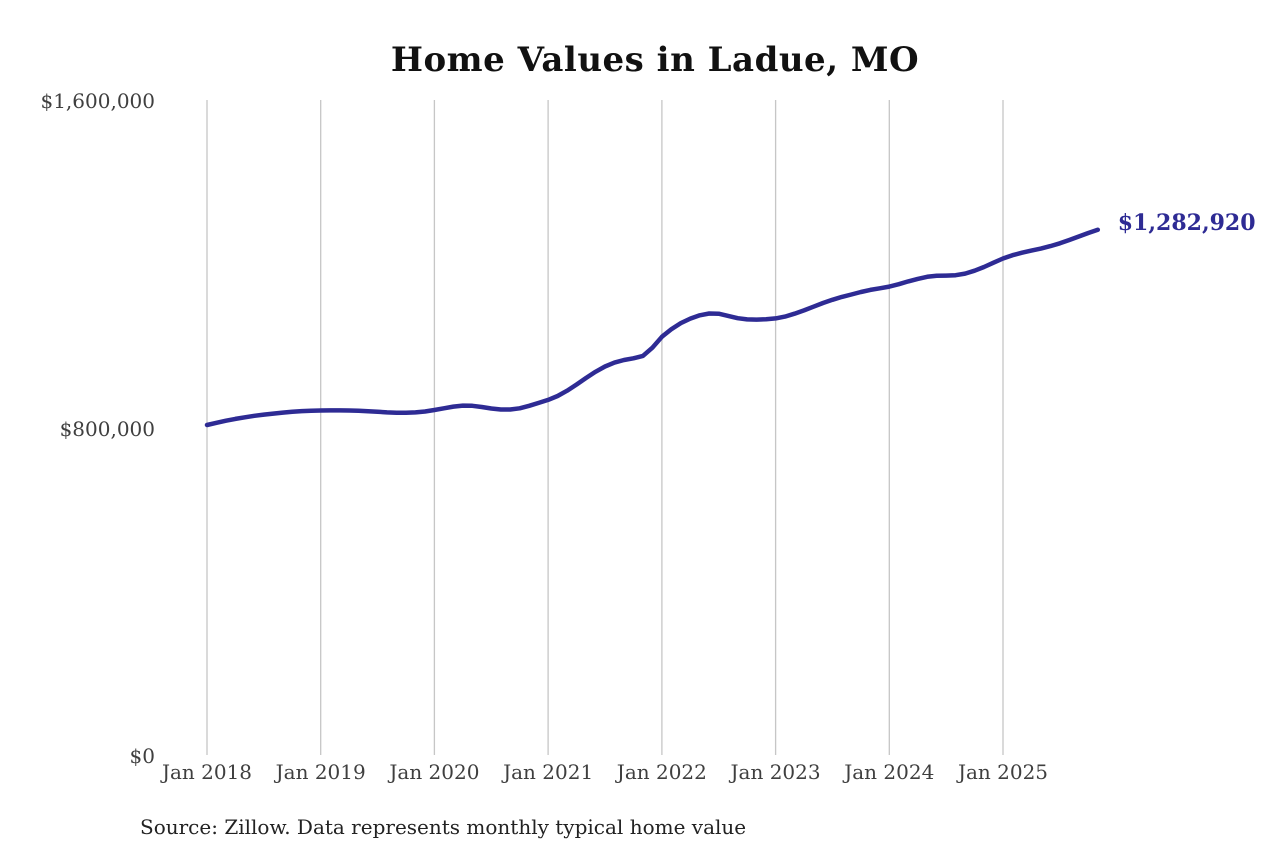 This screenshot has width=1280, height=853. Describe the element at coordinates (97, 101) in the screenshot. I see `y-tick-label: $1,600,000` at that location.